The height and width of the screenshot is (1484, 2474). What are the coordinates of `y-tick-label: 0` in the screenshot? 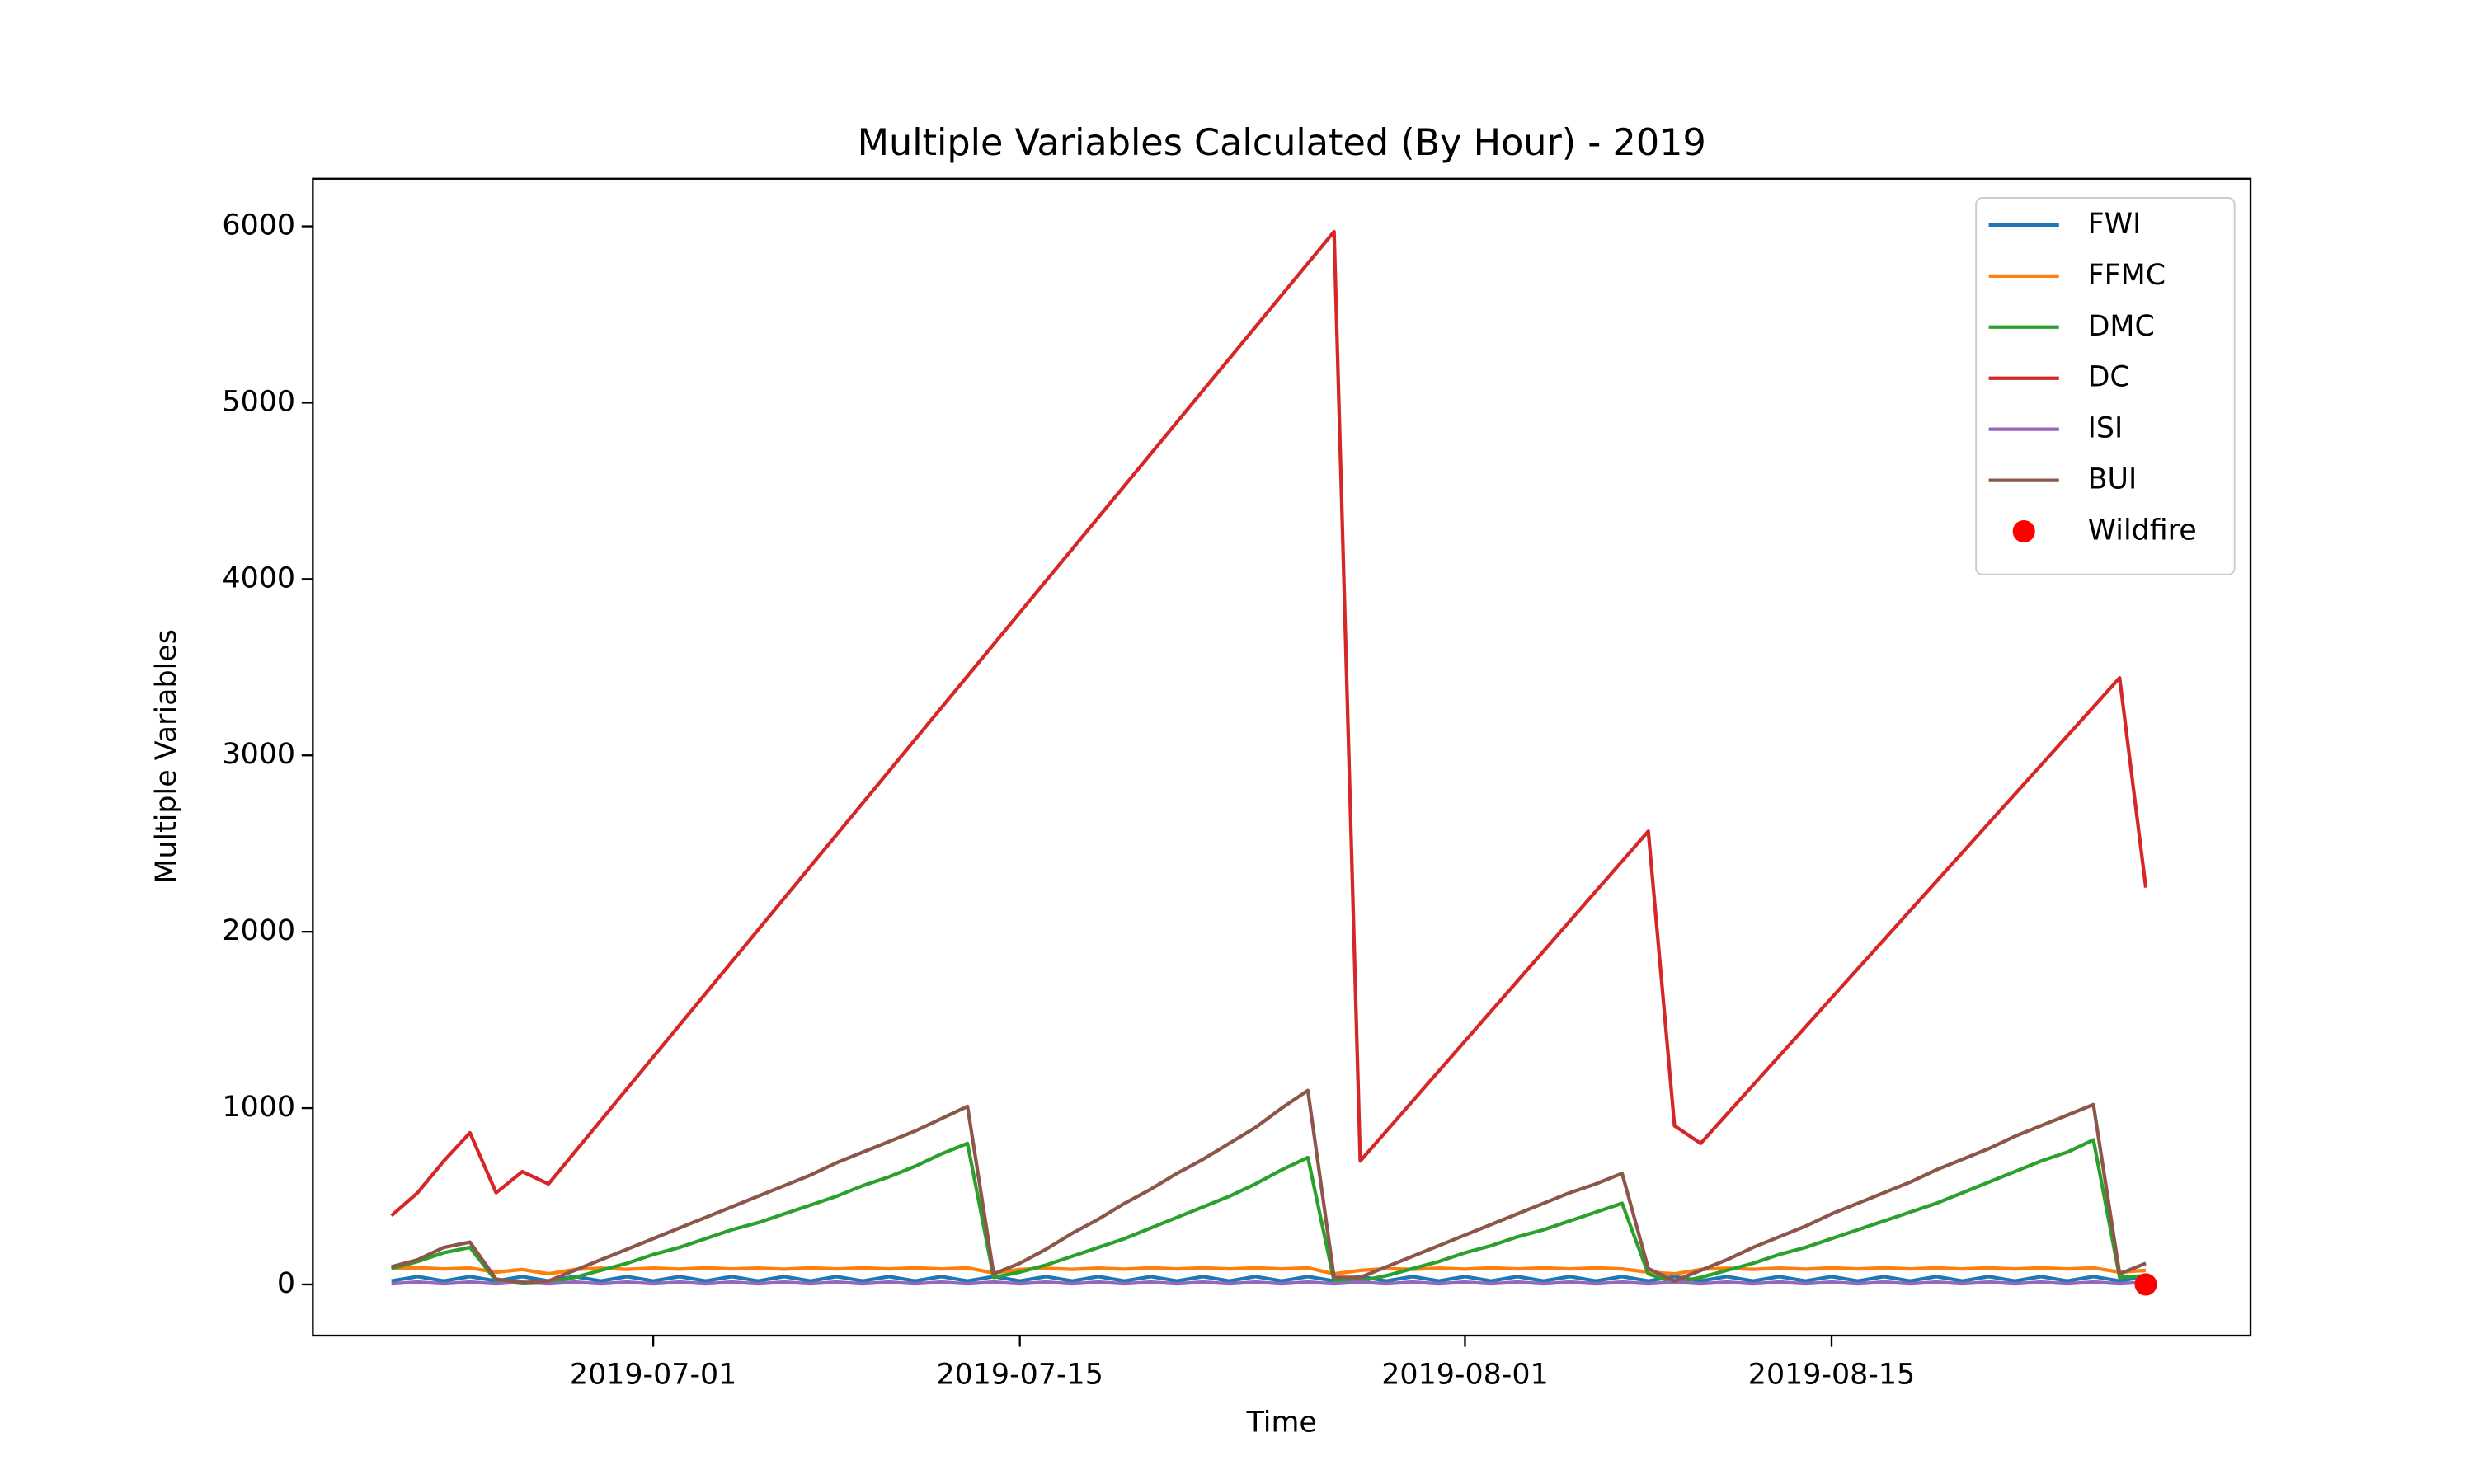 It's located at (286, 1283).